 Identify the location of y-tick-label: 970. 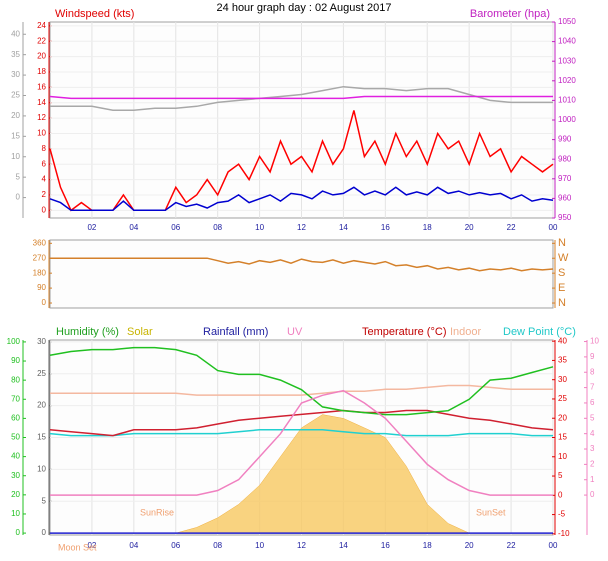
(565, 178).